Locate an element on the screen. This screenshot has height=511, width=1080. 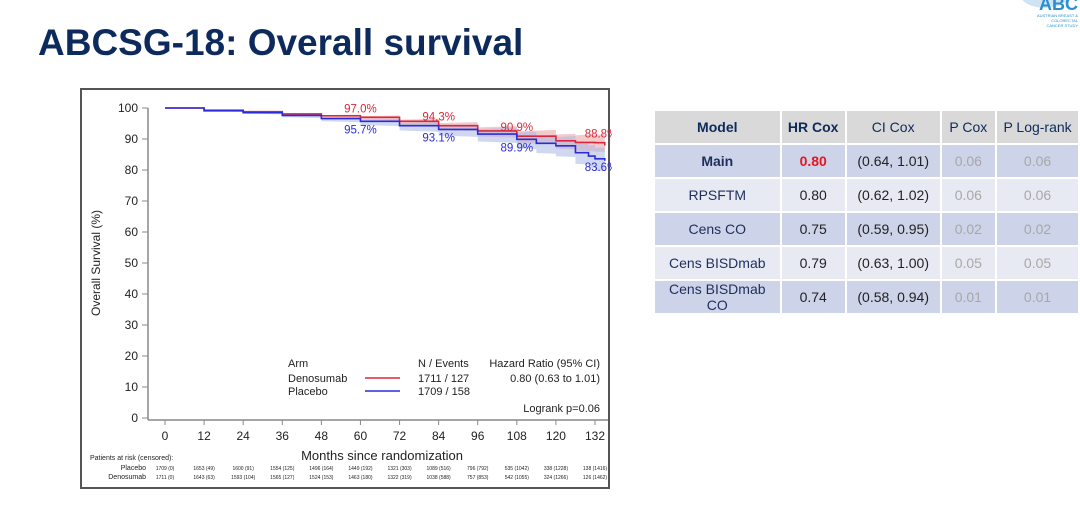
y-tick-label: 80 is located at coordinates (132, 170).